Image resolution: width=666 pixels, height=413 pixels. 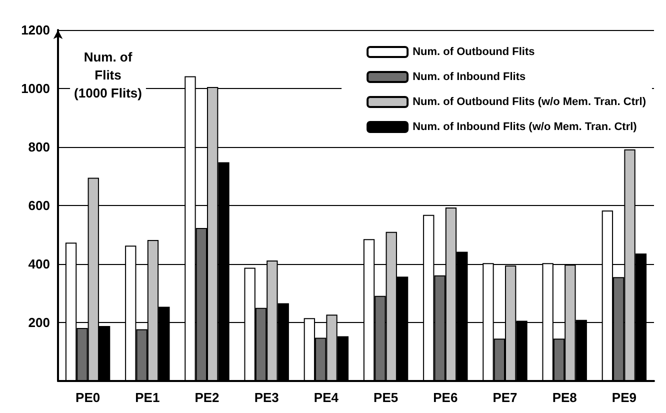 I want to click on x-tick-label: PE1, so click(x=147, y=397).